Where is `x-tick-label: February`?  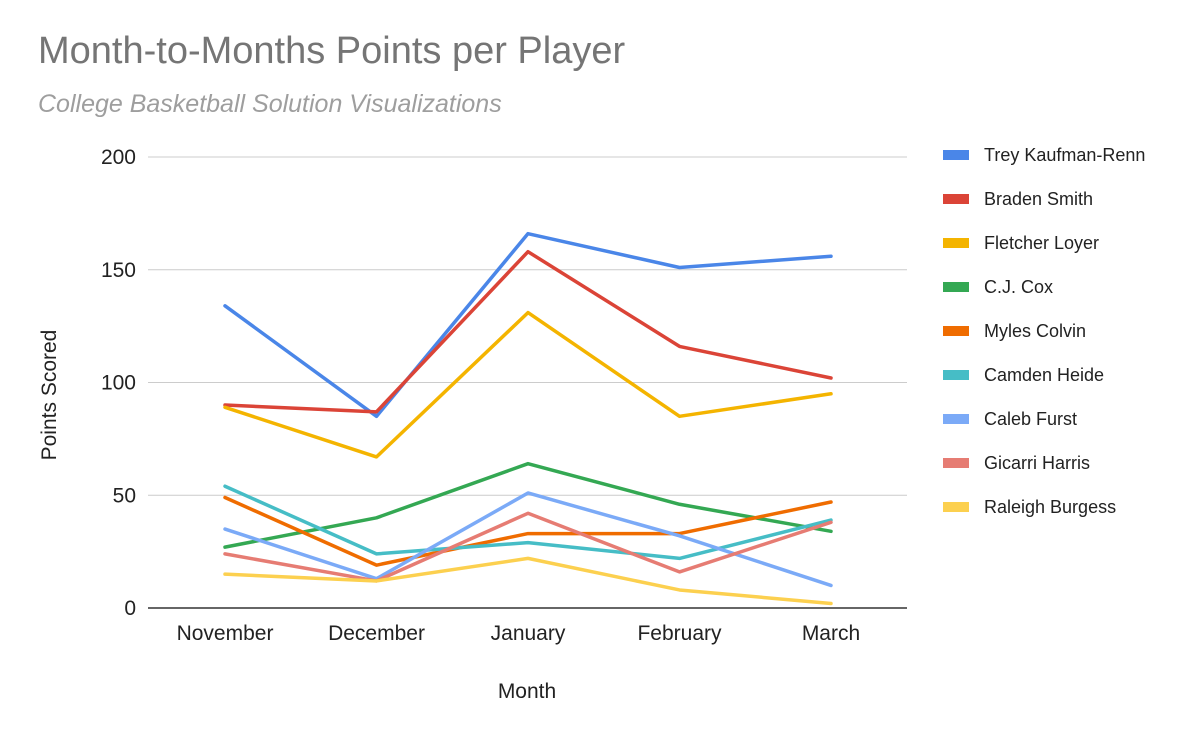 x-tick-label: February is located at coordinates (679, 633).